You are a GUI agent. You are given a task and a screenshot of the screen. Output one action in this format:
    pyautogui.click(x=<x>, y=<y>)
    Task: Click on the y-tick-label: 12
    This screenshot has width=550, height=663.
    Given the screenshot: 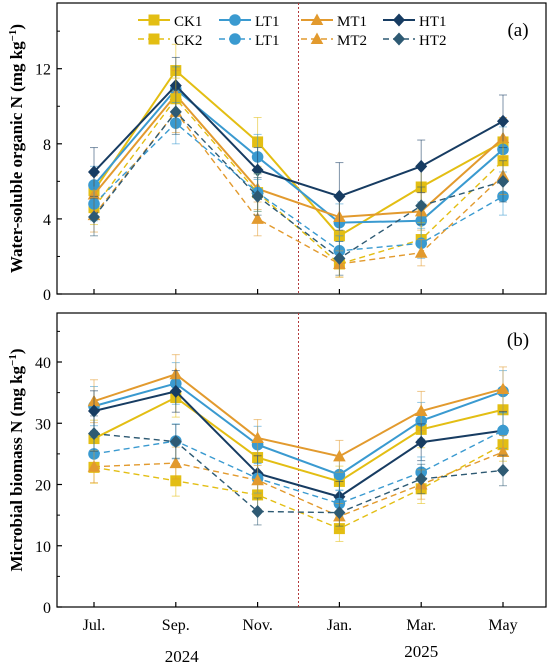 What is the action you would take?
    pyautogui.click(x=43, y=70)
    